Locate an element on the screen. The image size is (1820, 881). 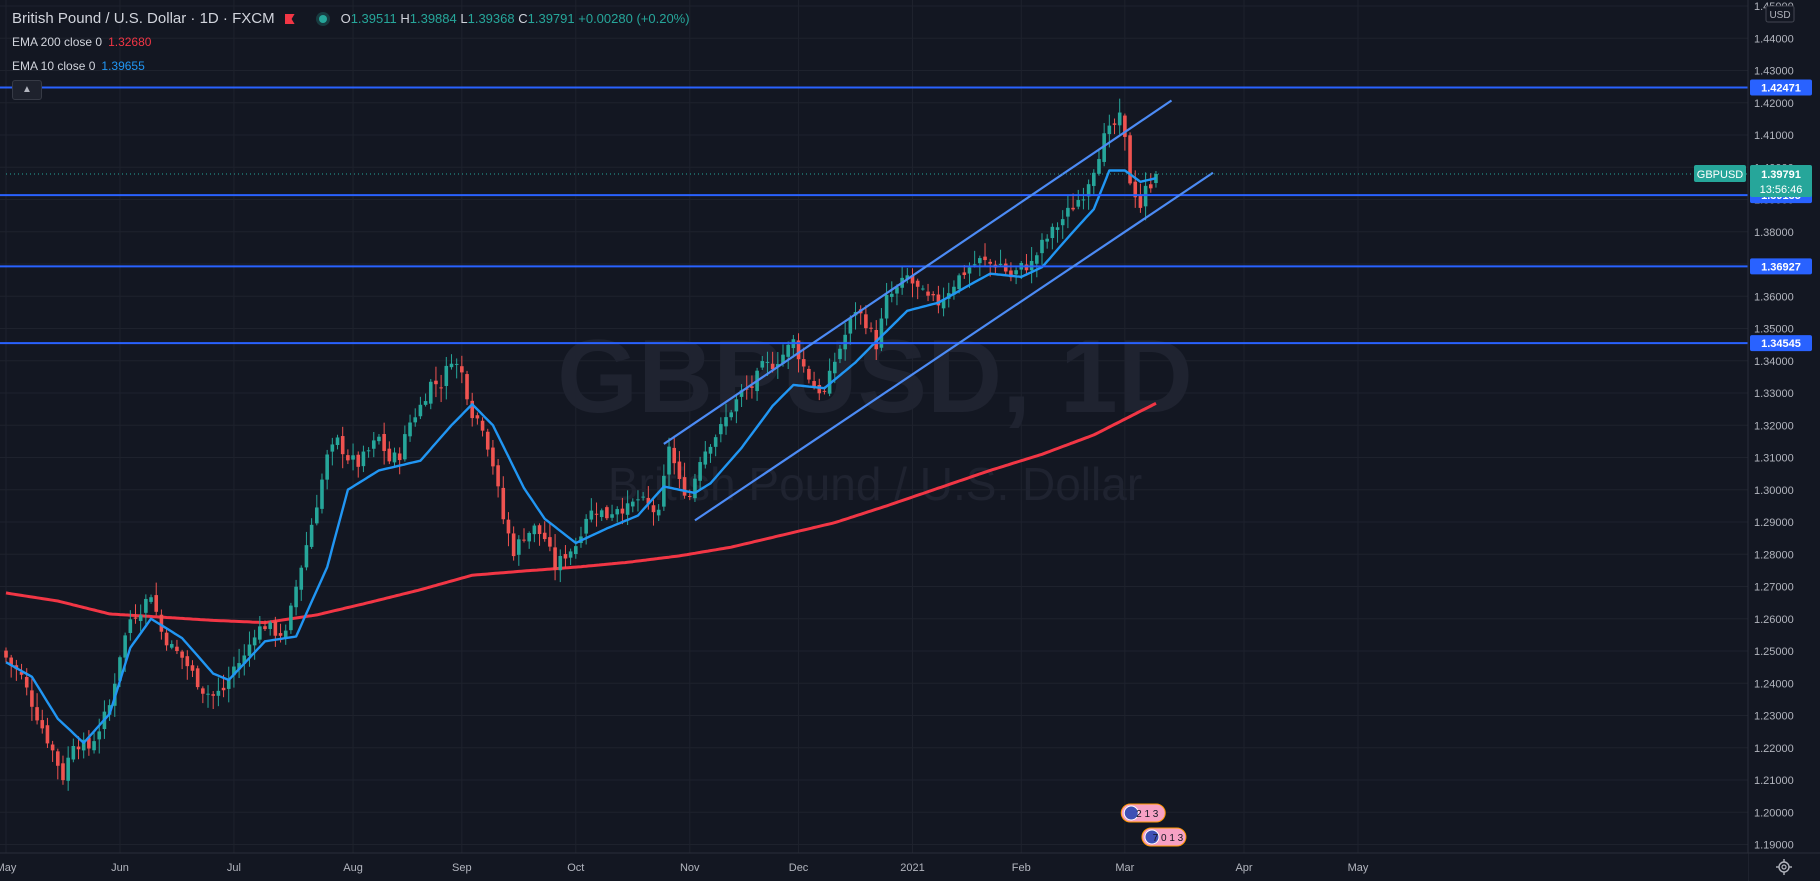
channel-line-upper is located at coordinates (918, 272).